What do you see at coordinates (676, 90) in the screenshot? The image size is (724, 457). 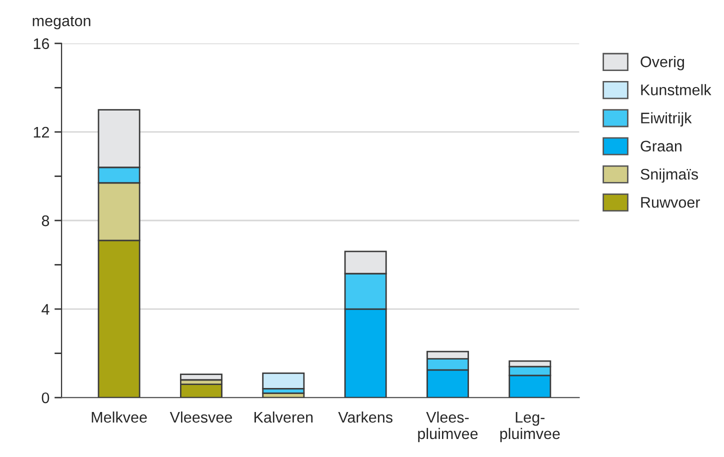 I see `legend-label: Kunstmelk` at bounding box center [676, 90].